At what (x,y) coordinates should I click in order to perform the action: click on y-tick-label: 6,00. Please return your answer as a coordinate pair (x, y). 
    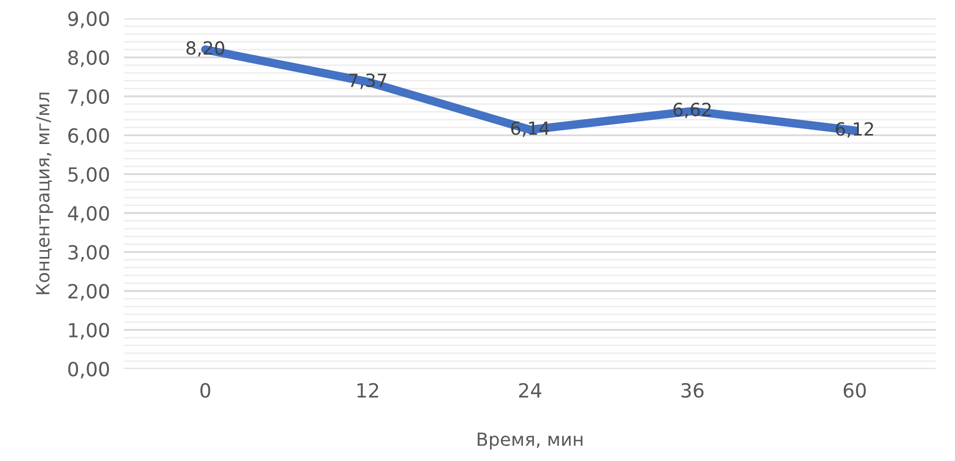
    Looking at the image, I should click on (88, 136).